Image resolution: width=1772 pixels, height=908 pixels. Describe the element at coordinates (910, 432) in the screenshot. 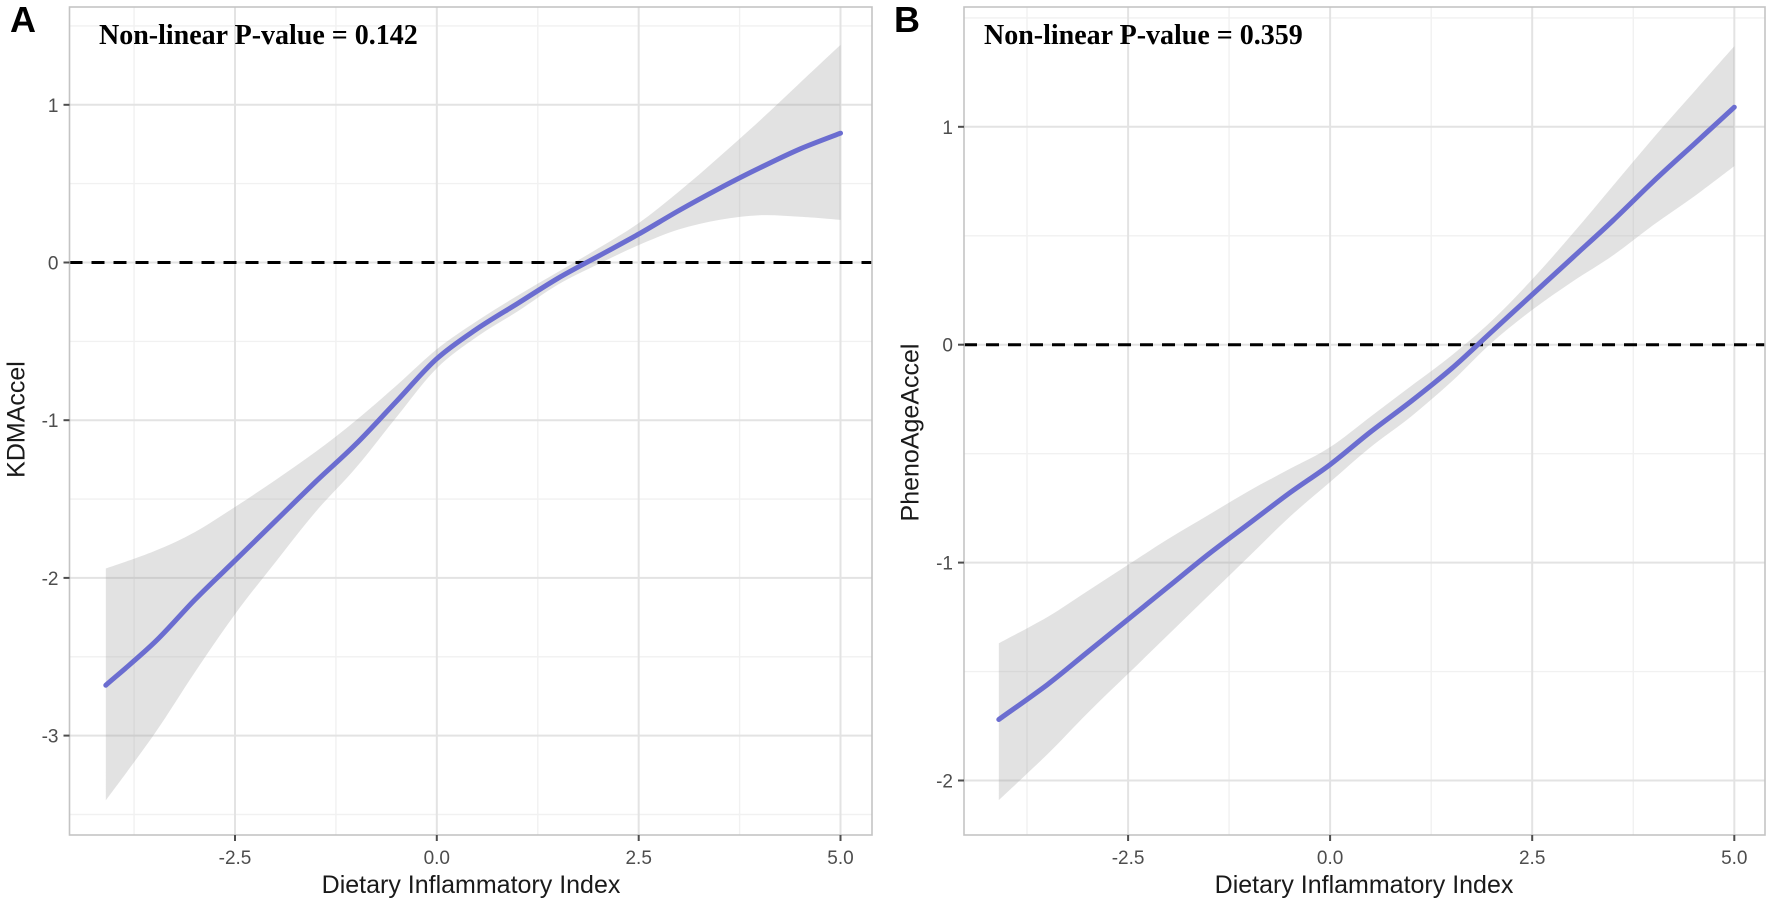

I see `panel-b-y-axis-title: PhenoAgeAccel` at that location.